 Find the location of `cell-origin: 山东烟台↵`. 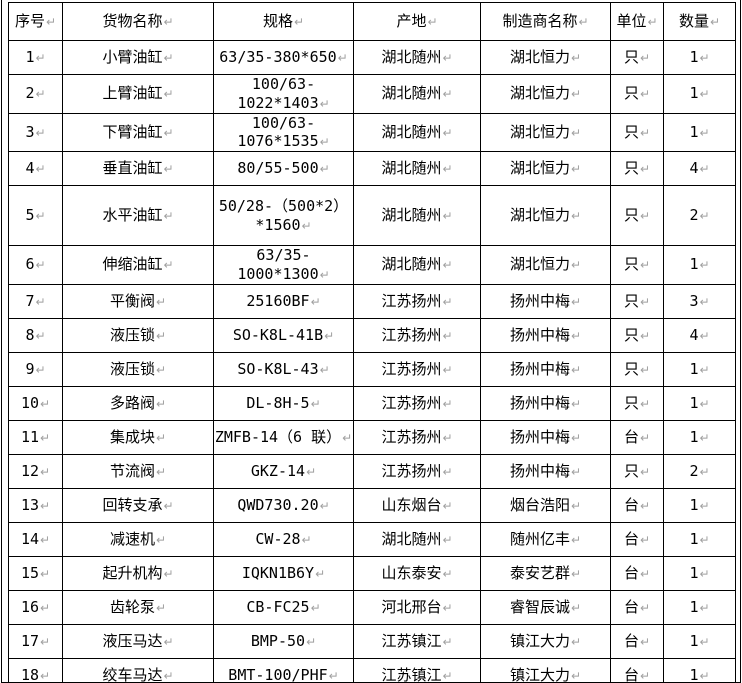

cell-origin: 山东烟台↵ is located at coordinates (417, 505).